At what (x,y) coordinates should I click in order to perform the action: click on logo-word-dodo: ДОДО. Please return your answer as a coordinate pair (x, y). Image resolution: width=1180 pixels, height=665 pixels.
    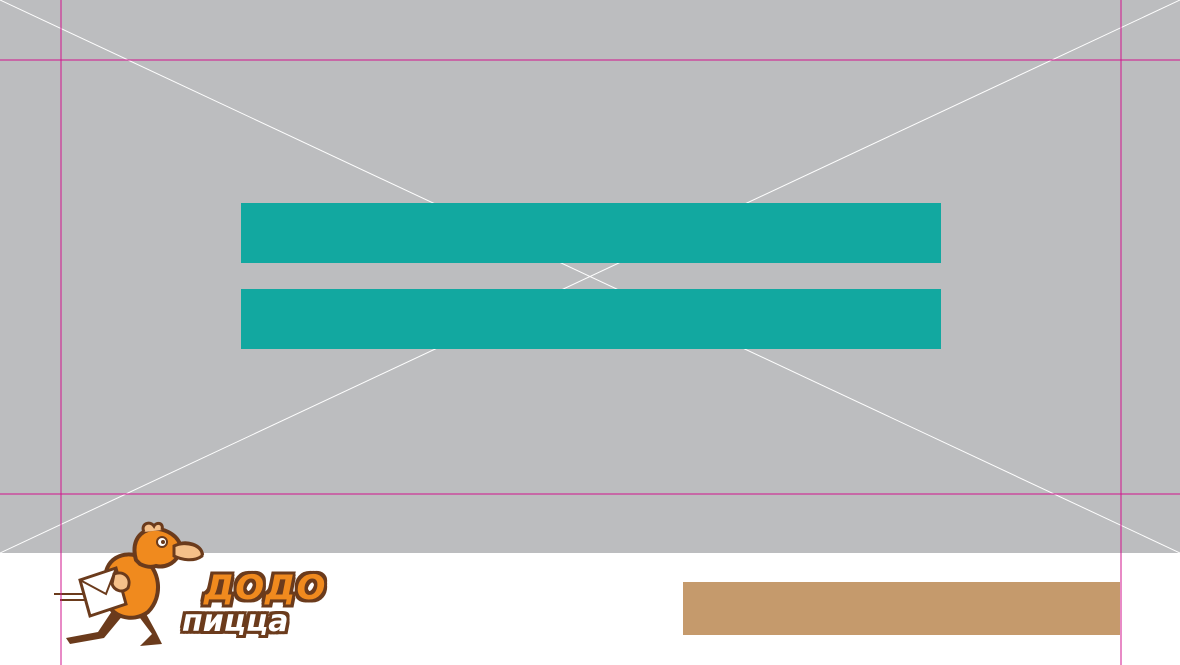
    Looking at the image, I should click on (265, 588).